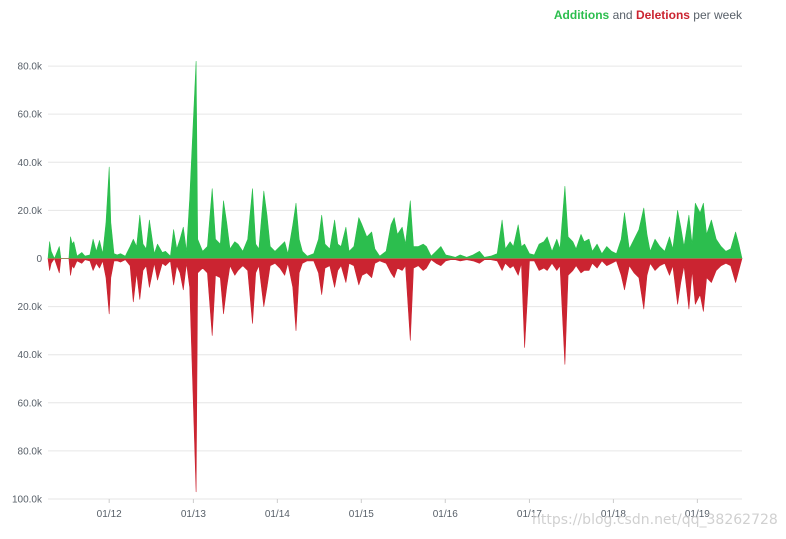 This screenshot has width=786, height=539. I want to click on watermark: https://blog.csdn.net/qq_38262728, so click(655, 520).